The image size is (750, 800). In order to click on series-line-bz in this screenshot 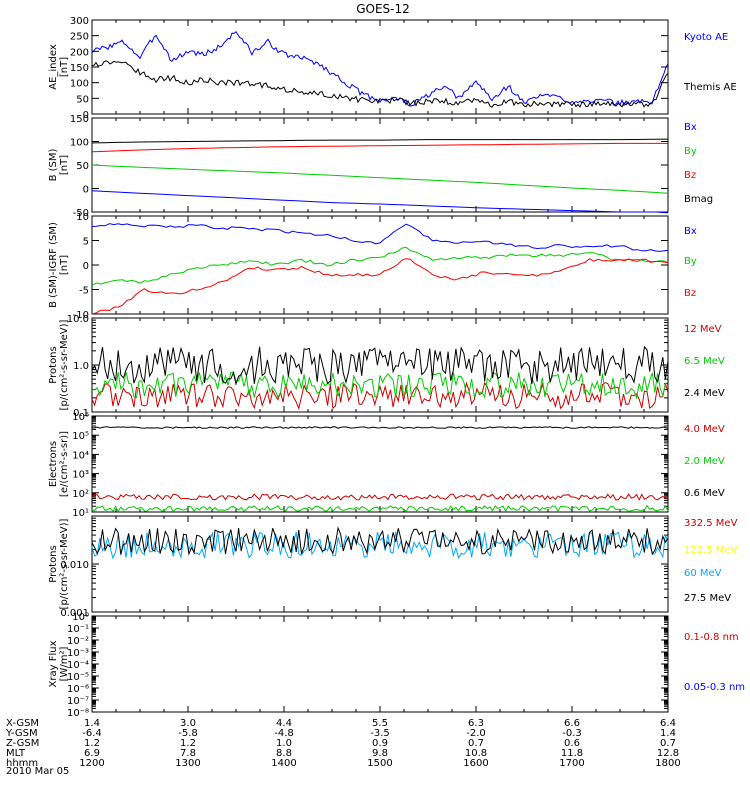, I will do `click(379, 147)`.